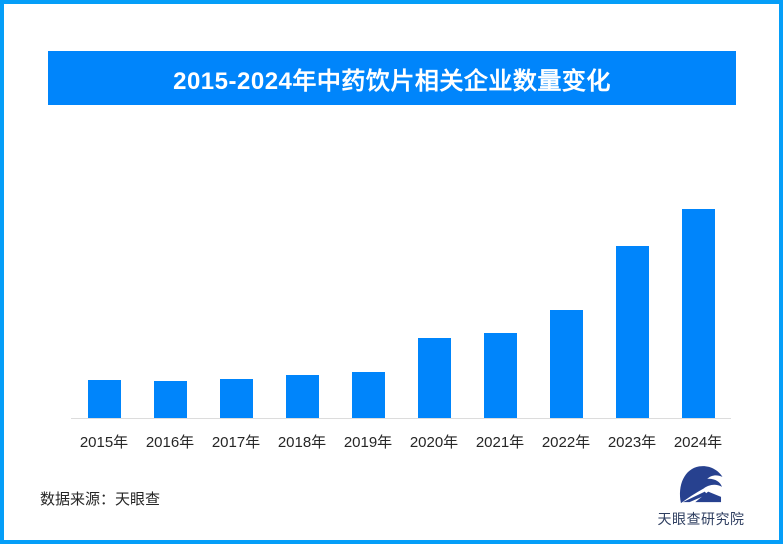  I want to click on data-source-note: 数据来源：天眼查, so click(100, 499).